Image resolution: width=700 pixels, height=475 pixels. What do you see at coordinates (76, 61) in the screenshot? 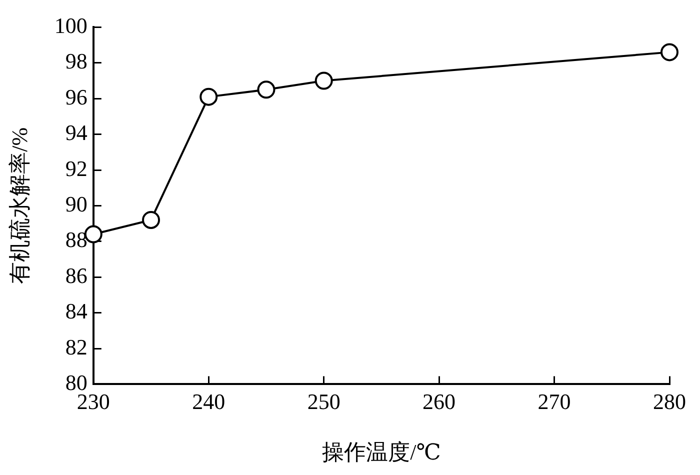
I see `y-tick-label: 98` at bounding box center [76, 61].